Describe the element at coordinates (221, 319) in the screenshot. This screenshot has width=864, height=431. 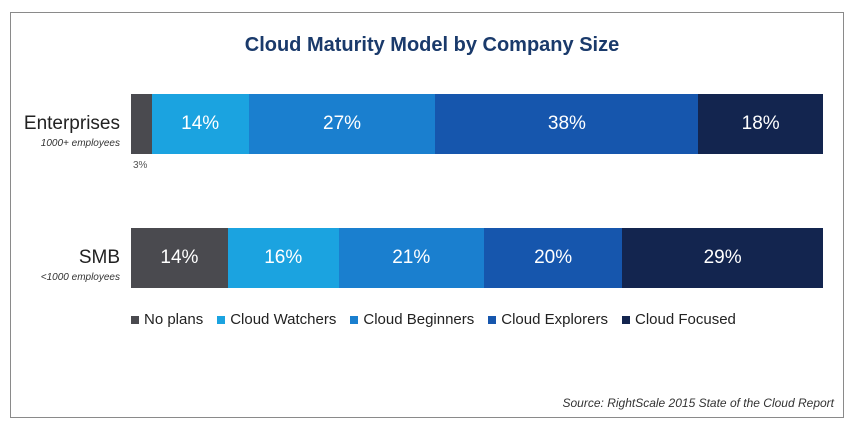
I see `legend-swatch-cloud-watchers` at that location.